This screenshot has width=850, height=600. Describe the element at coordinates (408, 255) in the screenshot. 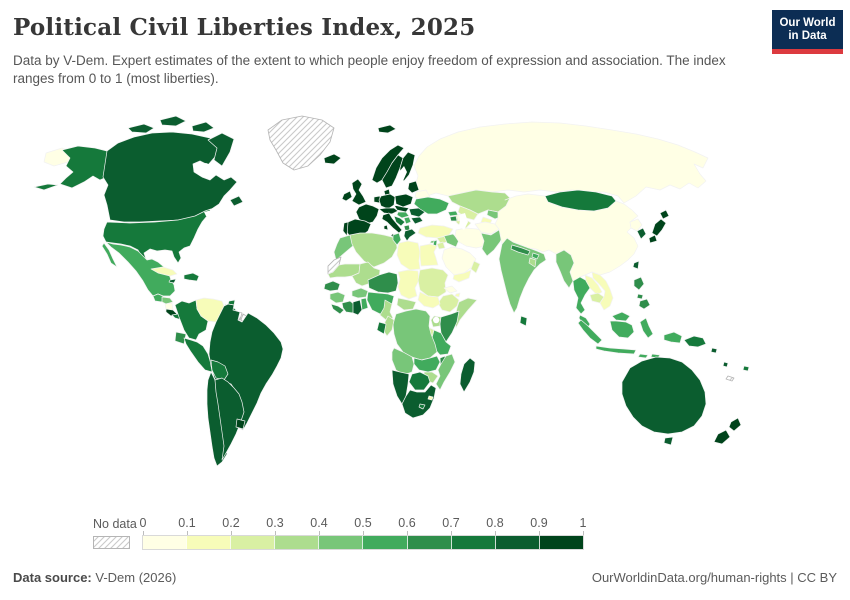

I see `country-libya` at that location.